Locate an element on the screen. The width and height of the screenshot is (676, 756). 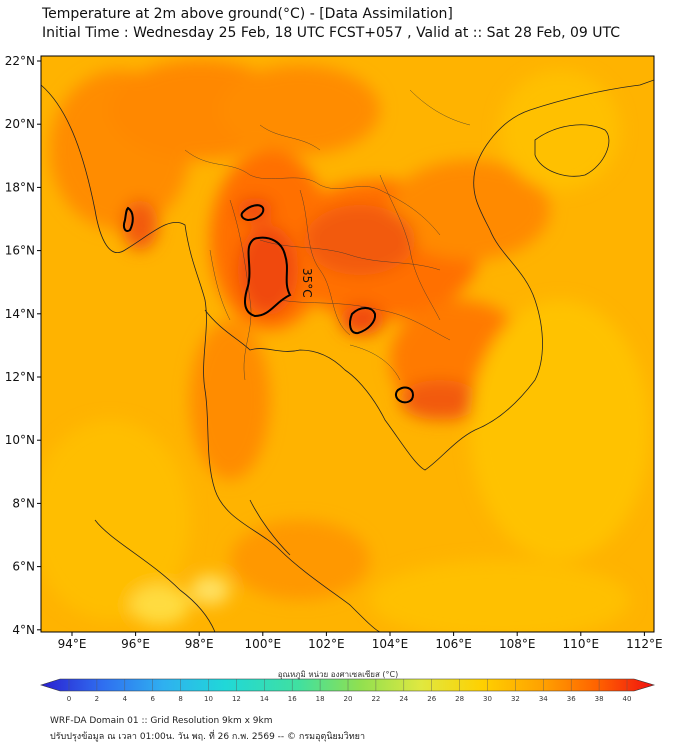
colorbar-tick-label: 28 is located at coordinates (459, 699).